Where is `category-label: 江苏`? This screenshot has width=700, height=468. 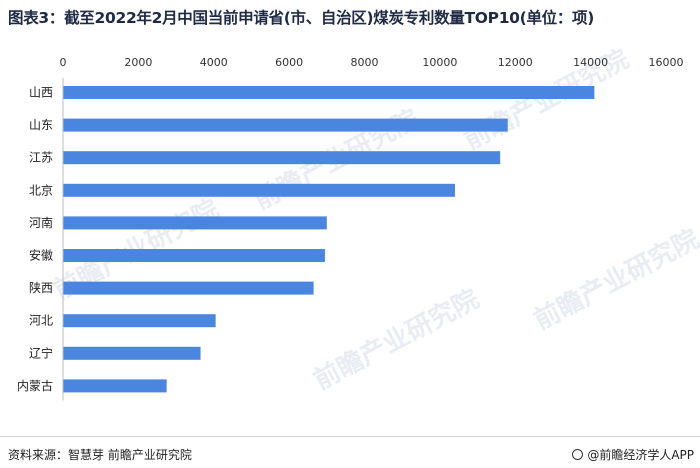 category-label: 江苏 is located at coordinates (41, 158).